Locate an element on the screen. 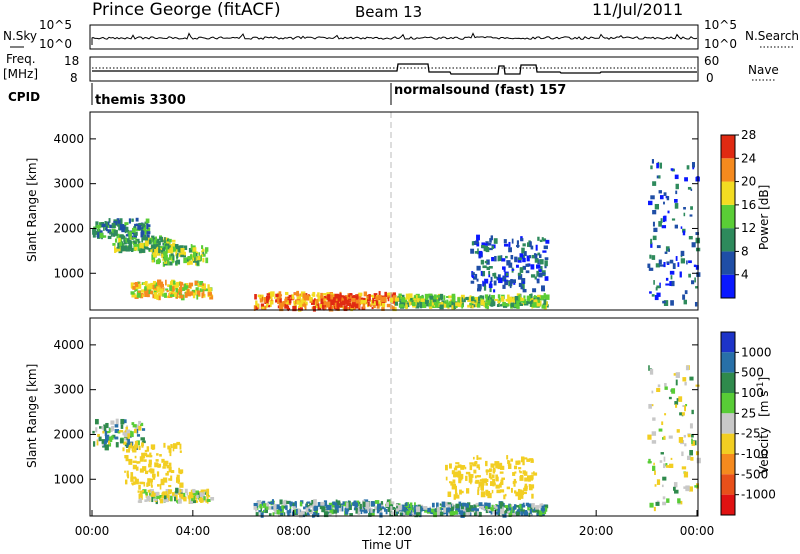 The width and height of the screenshot is (800, 554). vel-cbar-tick-label: 100 is located at coordinates (752, 393).